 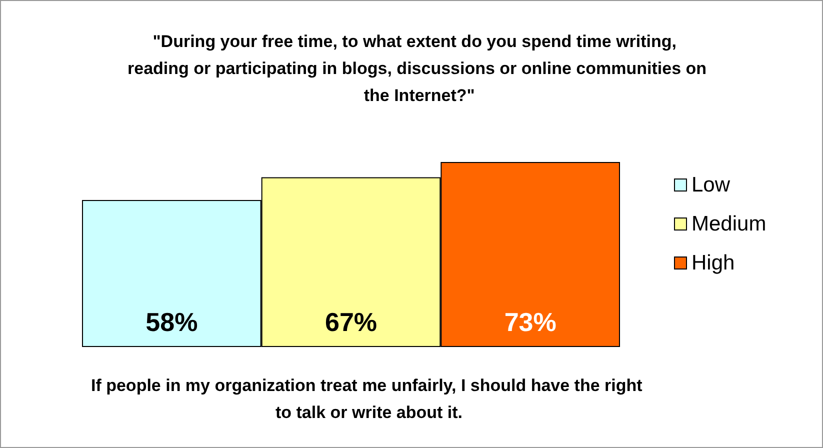 I want to click on data-label: 58%, so click(x=172, y=322).